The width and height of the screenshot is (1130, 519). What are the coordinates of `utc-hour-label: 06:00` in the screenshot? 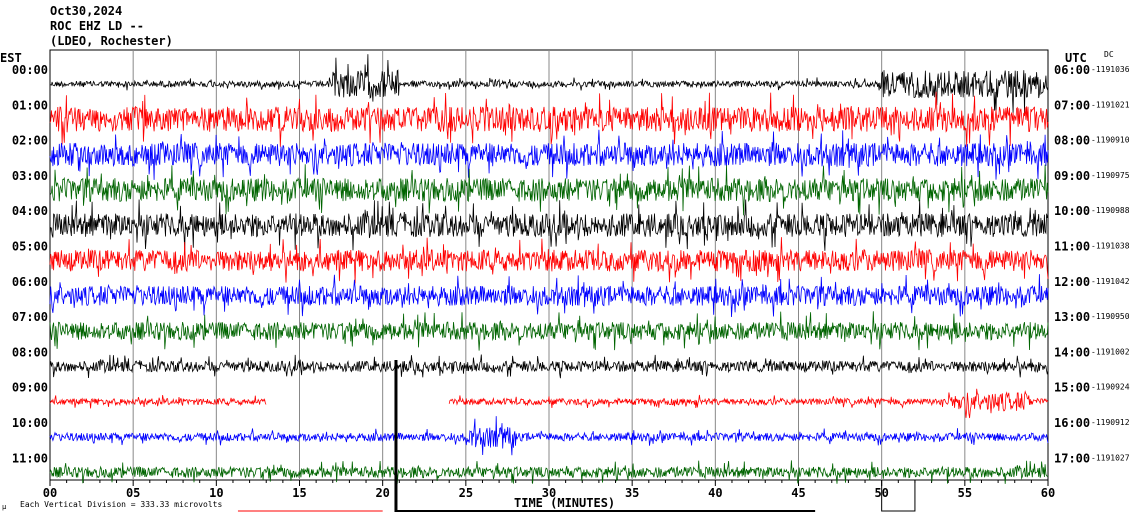 It's located at (1072, 70).